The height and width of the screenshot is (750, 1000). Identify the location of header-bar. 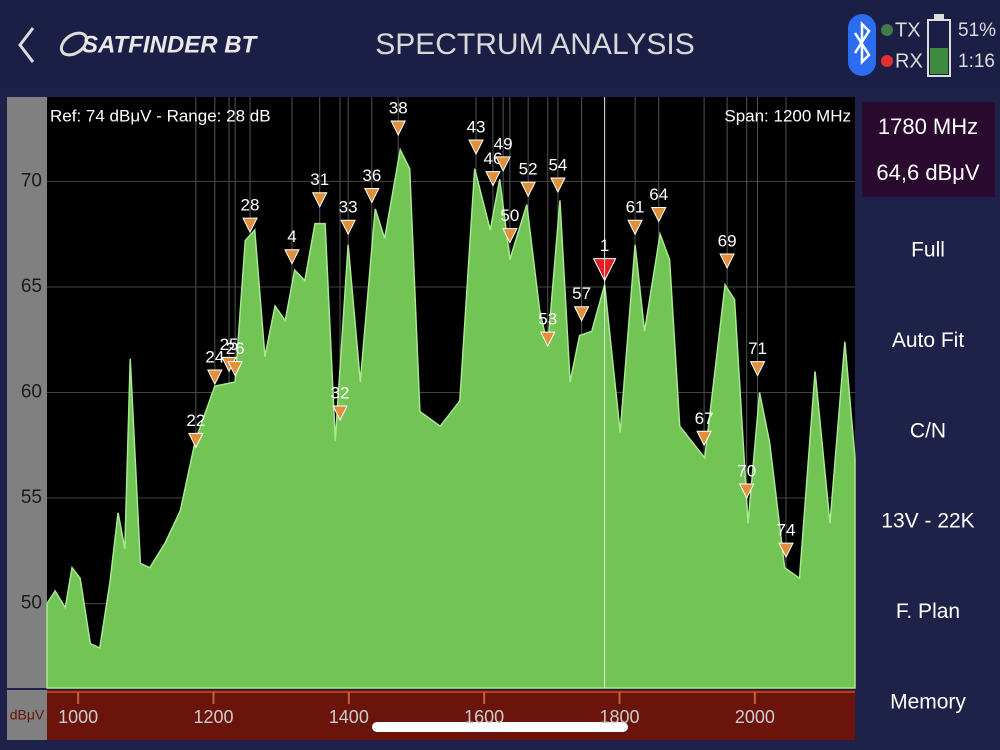
(500, 44).